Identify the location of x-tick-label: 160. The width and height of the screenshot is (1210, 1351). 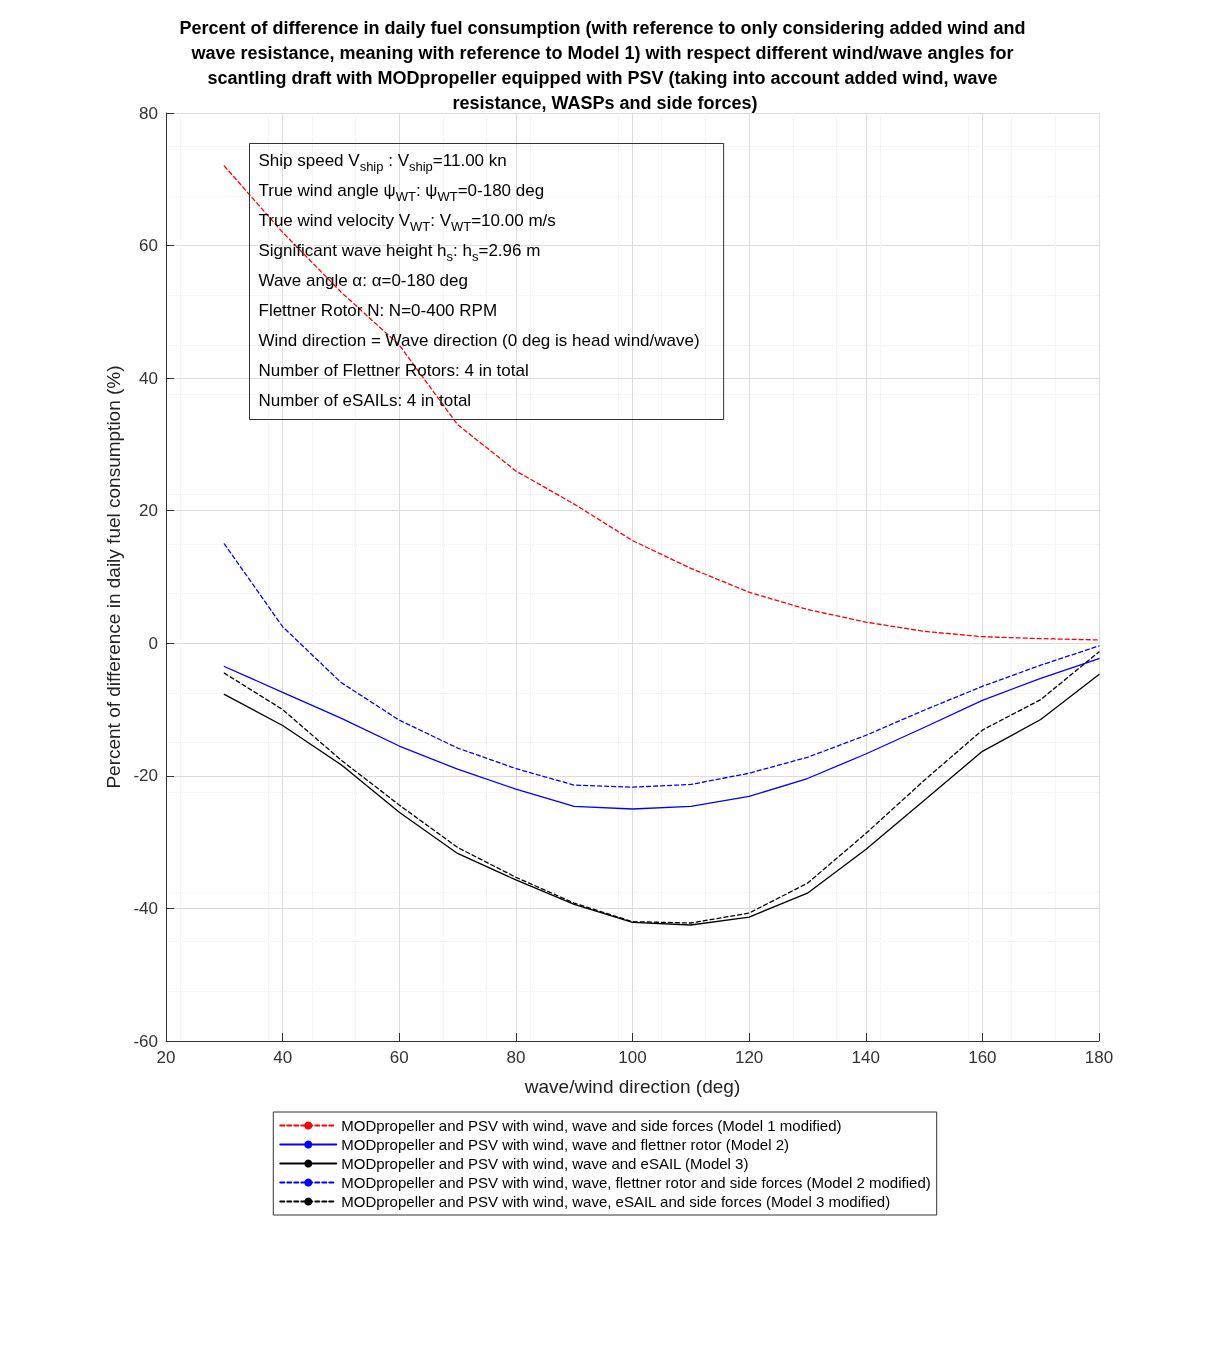
(982, 1057).